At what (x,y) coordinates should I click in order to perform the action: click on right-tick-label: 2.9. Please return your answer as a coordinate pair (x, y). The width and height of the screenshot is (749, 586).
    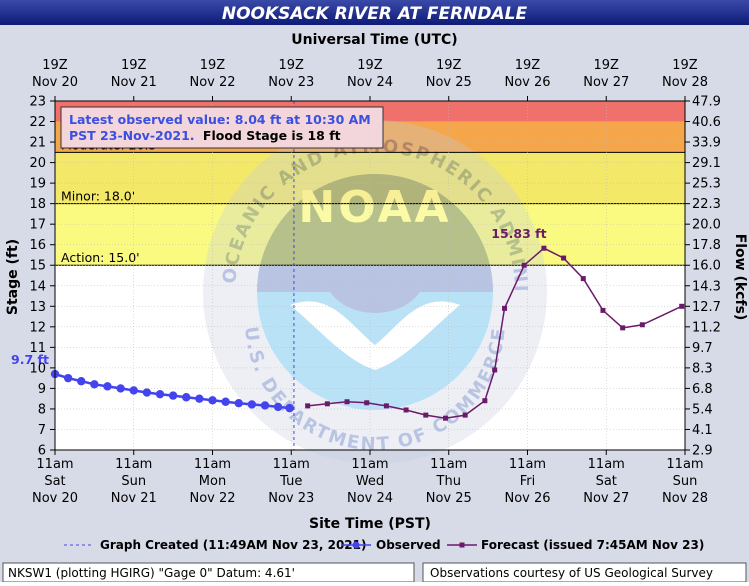
    Looking at the image, I should click on (702, 451).